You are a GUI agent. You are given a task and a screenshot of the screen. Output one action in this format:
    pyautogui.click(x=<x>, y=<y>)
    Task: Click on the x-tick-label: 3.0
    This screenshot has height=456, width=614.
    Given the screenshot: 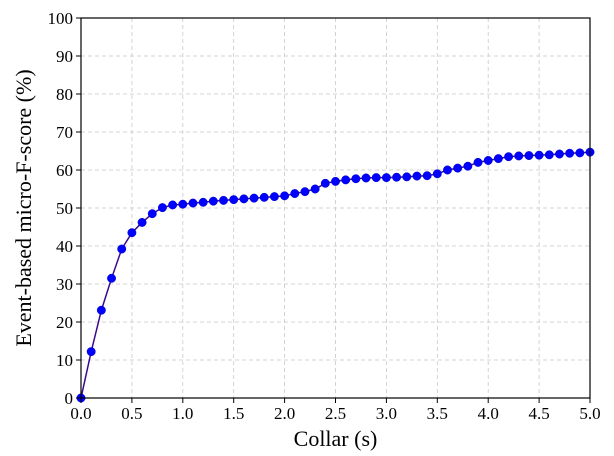 What is the action you would take?
    pyautogui.click(x=386, y=413)
    